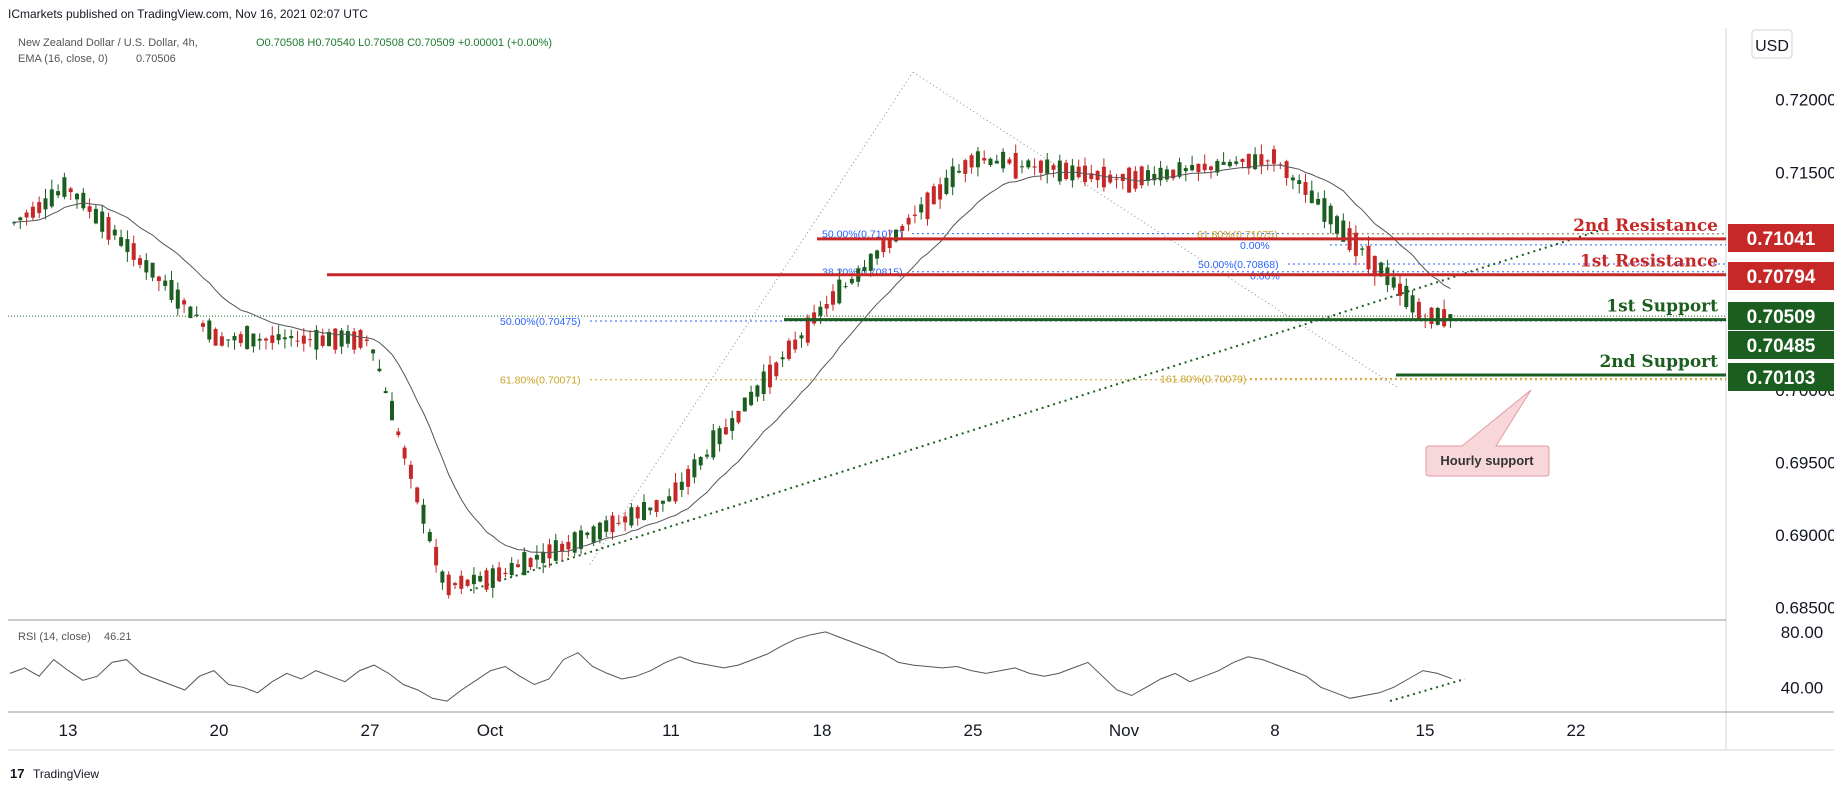 Image resolution: width=1834 pixels, height=791 pixels. Describe the element at coordinates (1645, 226) in the screenshot. I see `level-label-2nd-resistance: 2nd Resistance` at that location.